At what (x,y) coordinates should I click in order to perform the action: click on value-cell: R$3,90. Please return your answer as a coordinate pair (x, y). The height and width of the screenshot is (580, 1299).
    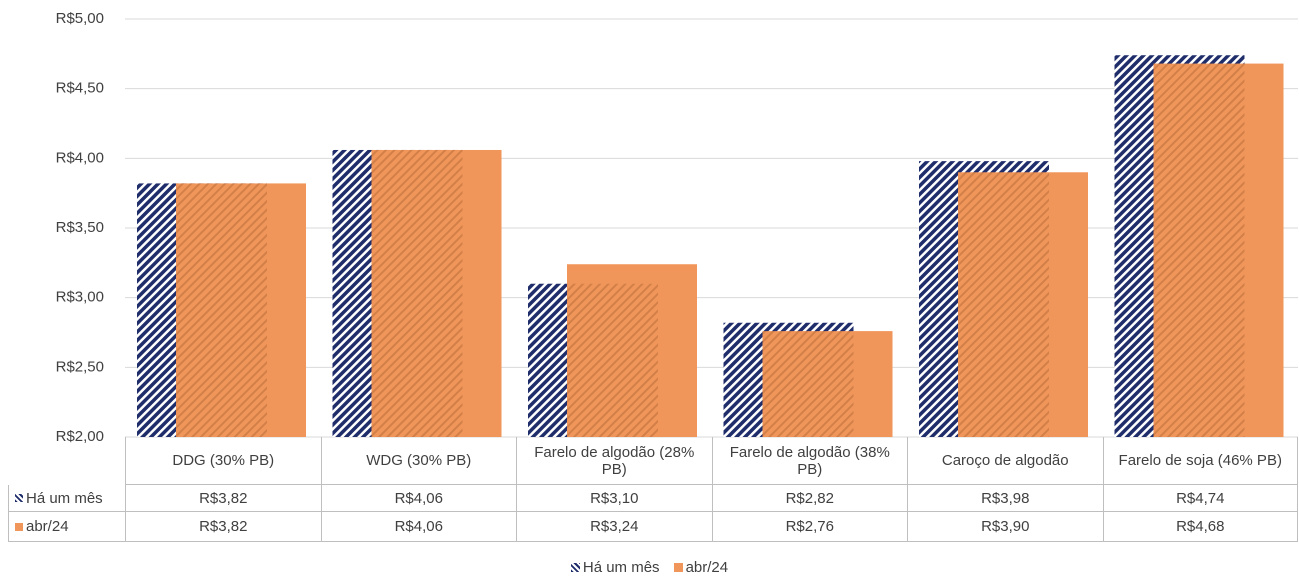
    Looking at the image, I should click on (1005, 527).